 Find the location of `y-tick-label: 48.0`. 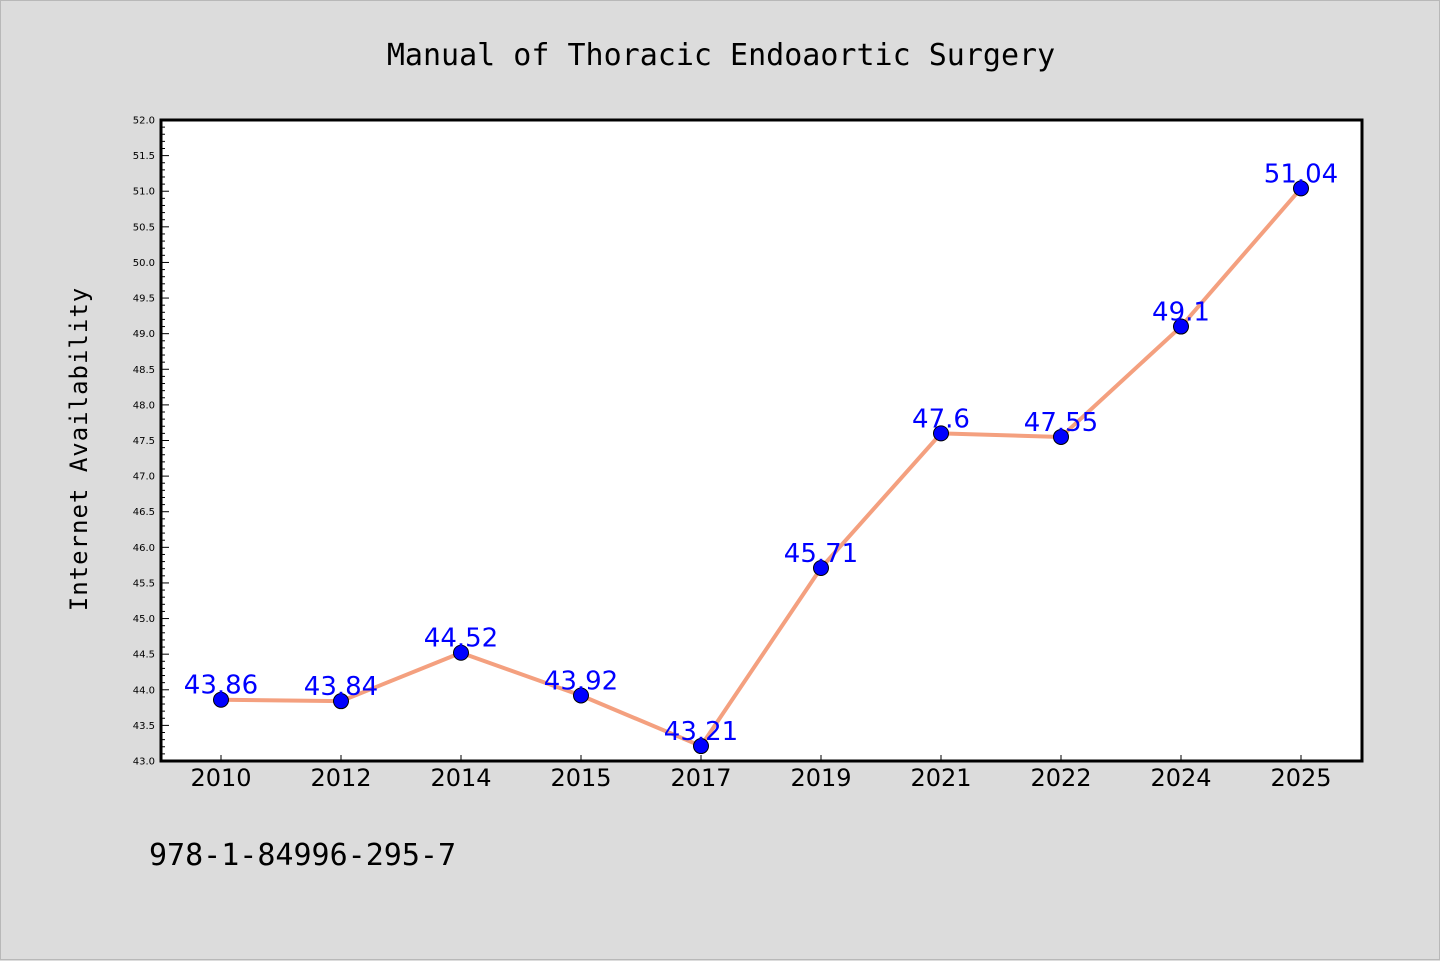

y-tick-label: 48.0 is located at coordinates (144, 405).